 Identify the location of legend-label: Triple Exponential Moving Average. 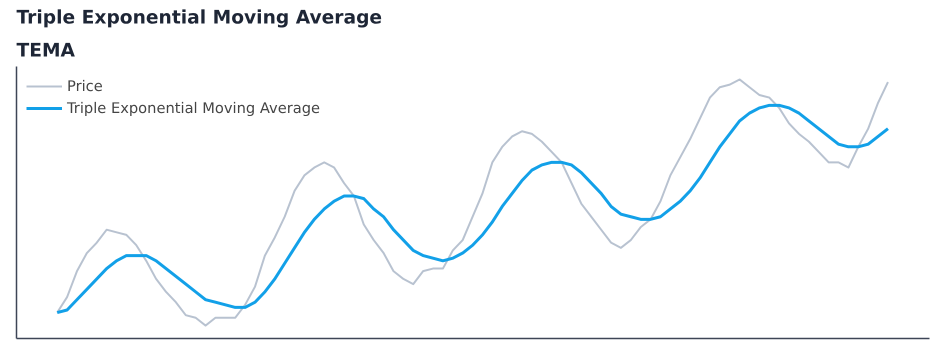
(193, 108).